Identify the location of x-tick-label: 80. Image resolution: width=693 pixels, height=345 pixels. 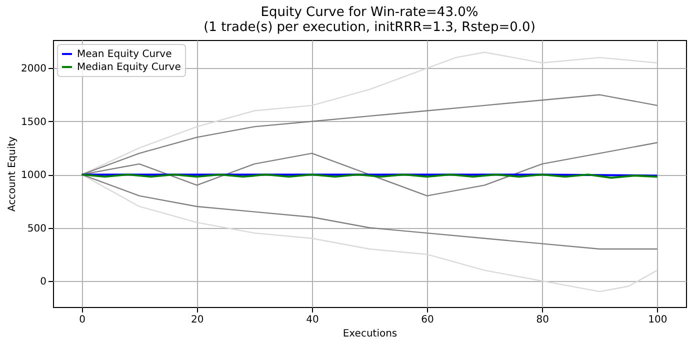
(543, 320).